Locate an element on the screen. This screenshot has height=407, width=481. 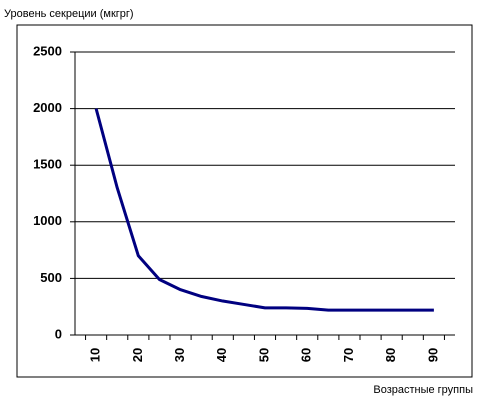
x-tick-label: 70 is located at coordinates (348, 355).